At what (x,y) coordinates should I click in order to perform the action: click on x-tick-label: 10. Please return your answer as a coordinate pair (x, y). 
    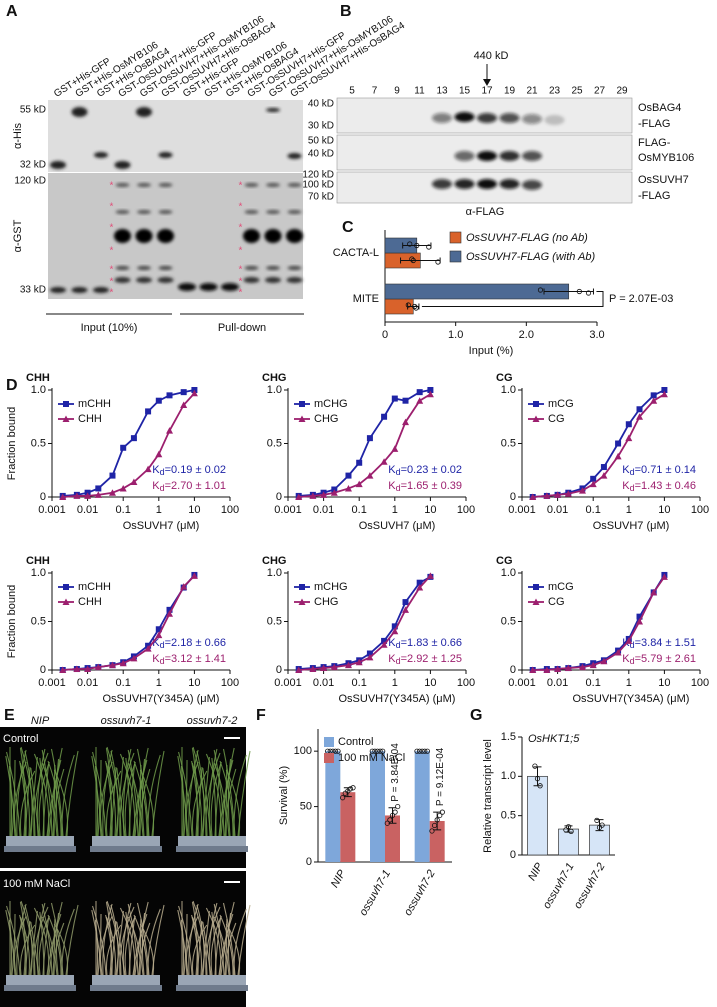
    Looking at the image, I should click on (430, 510).